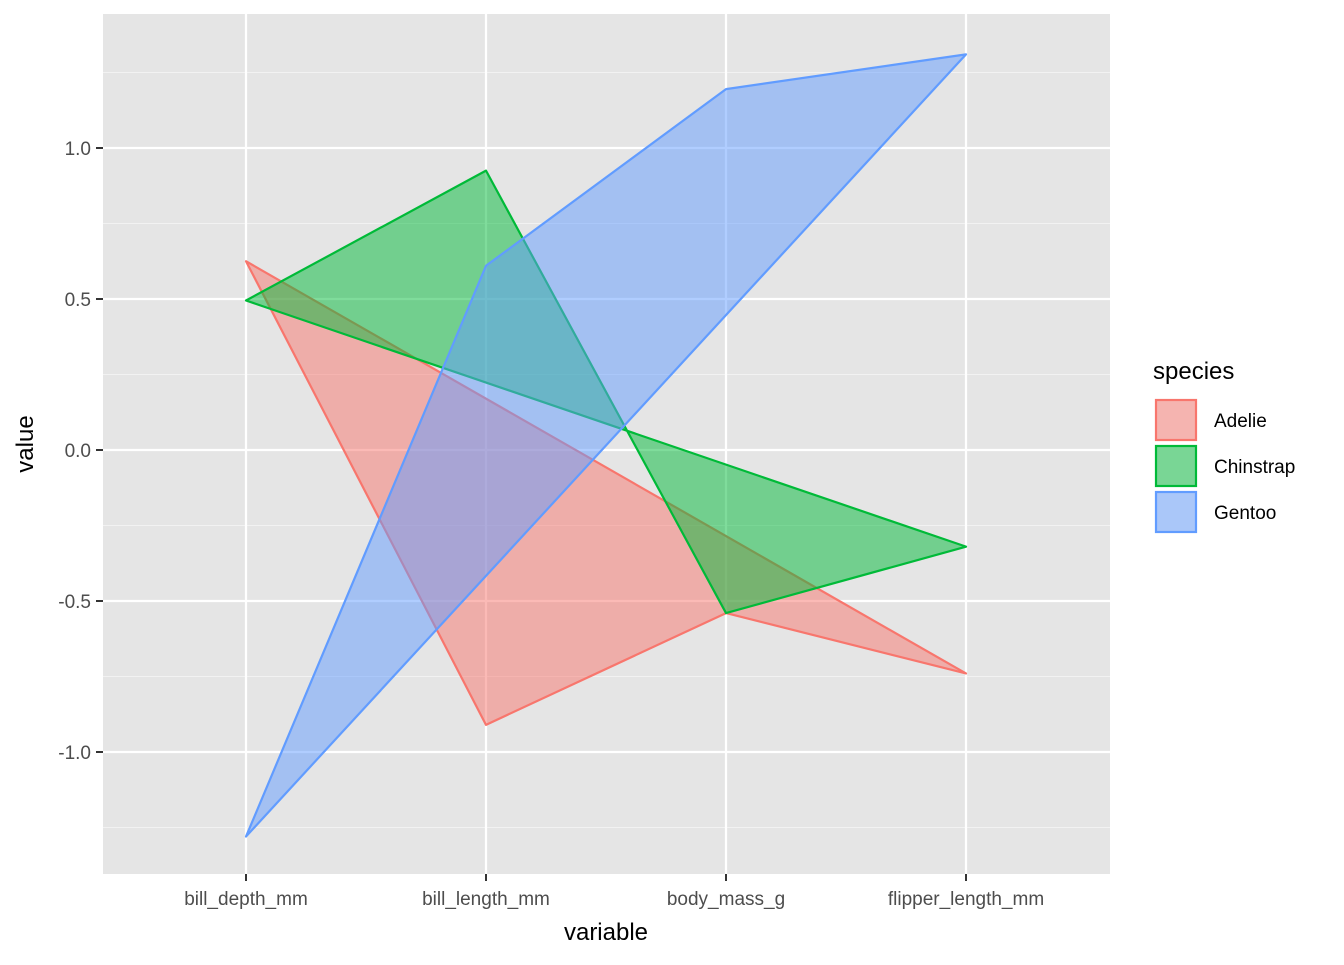 This screenshot has height=965, width=1344. I want to click on x-tick-label: bill_depth_mm, so click(246, 899).